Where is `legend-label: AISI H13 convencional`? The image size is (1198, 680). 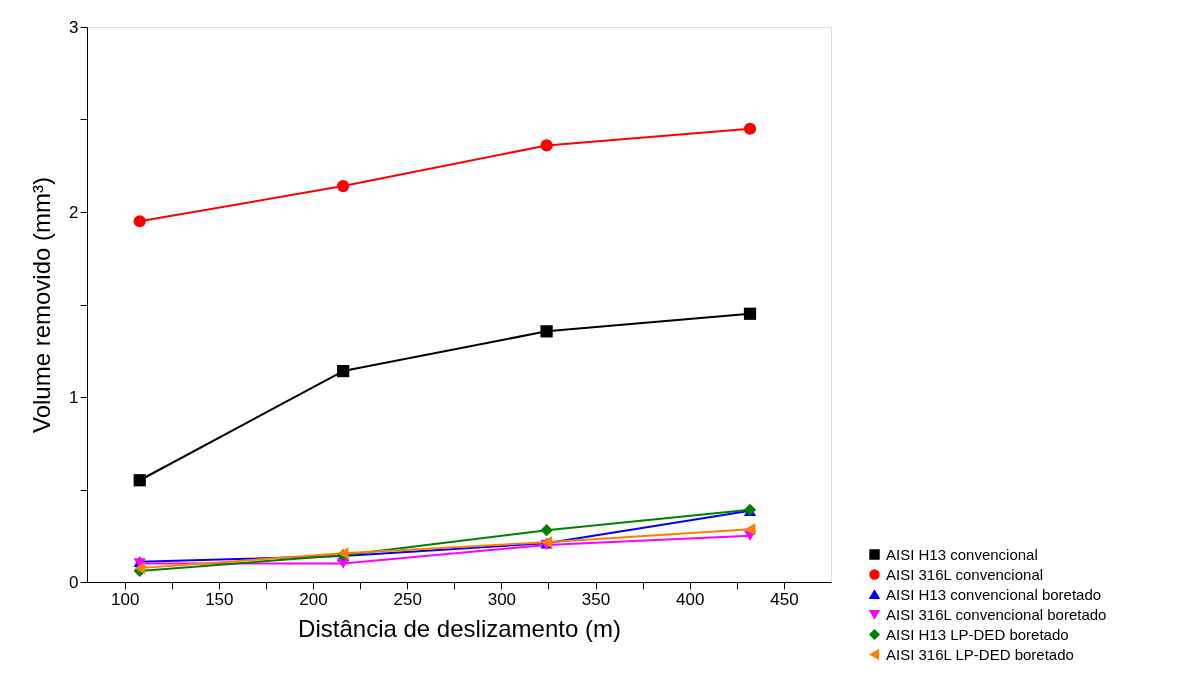 legend-label: AISI H13 convencional is located at coordinates (962, 554).